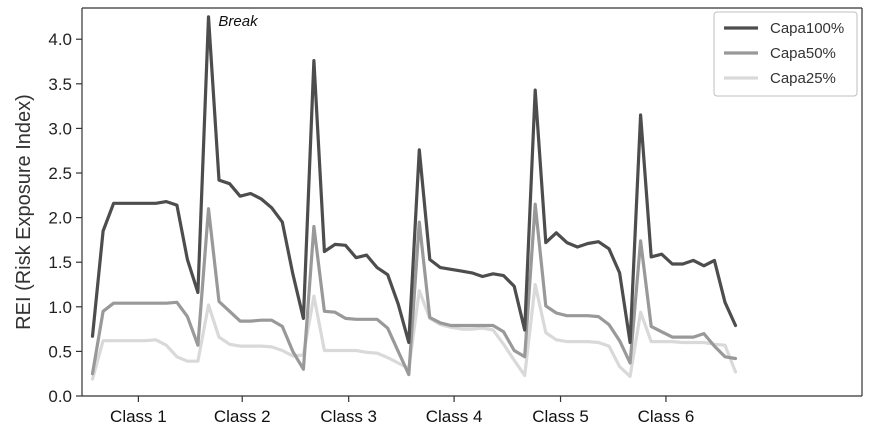 This screenshot has height=431, width=872. I want to click on y-tick-label: 3.0, so click(60, 128).